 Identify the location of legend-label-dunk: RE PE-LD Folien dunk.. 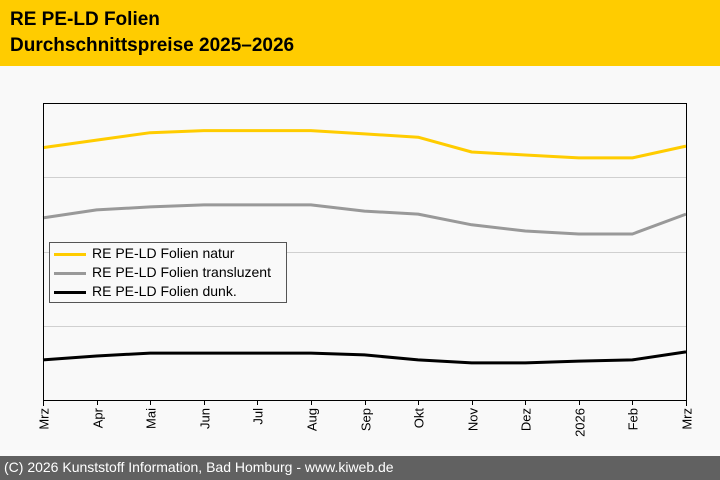
(164, 291).